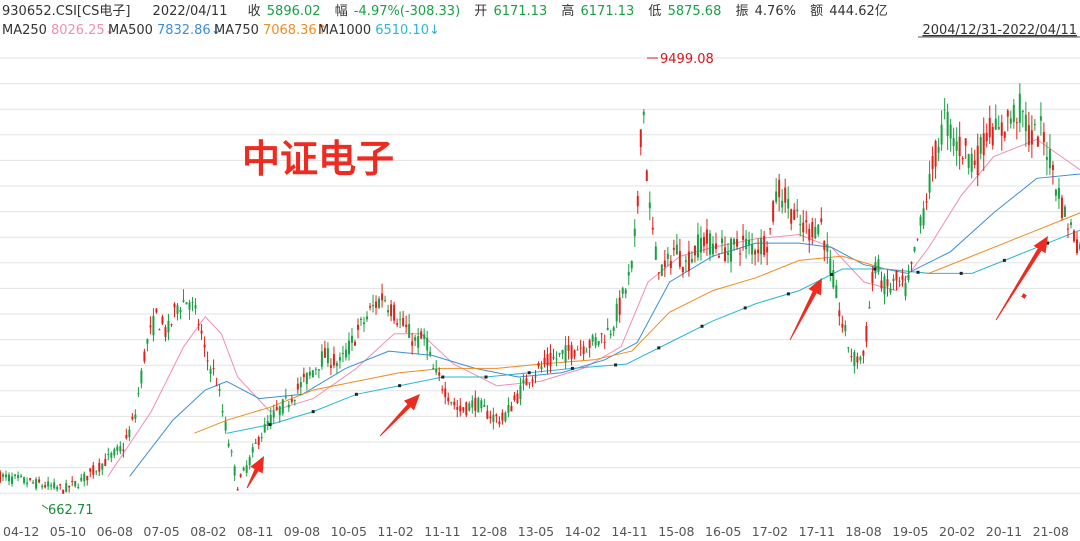 The width and height of the screenshot is (1080, 541). Describe the element at coordinates (520, 11) in the screenshot. I see `open-value: 6171.13` at that location.